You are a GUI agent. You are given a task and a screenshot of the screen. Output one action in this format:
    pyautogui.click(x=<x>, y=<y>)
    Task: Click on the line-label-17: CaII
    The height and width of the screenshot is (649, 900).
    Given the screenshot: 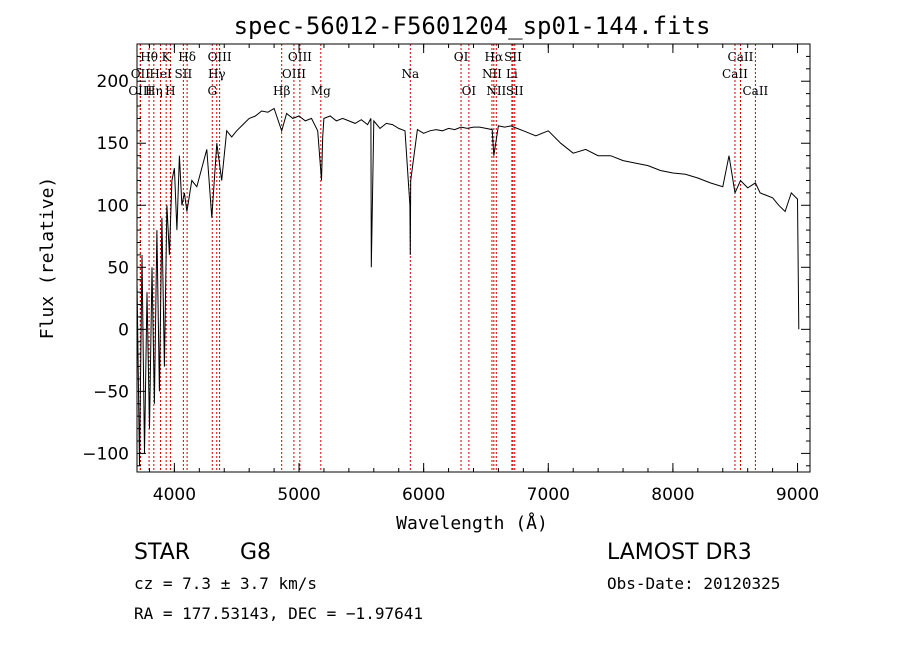 What is the action you would take?
    pyautogui.click(x=735, y=74)
    